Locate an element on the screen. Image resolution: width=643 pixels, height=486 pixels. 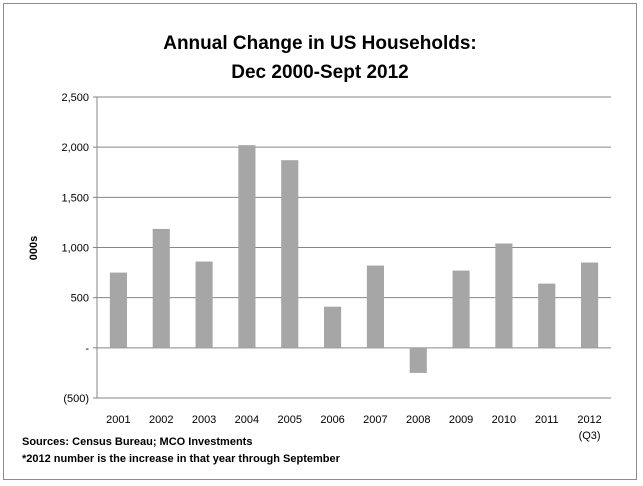
bar-2007 is located at coordinates (375, 306).